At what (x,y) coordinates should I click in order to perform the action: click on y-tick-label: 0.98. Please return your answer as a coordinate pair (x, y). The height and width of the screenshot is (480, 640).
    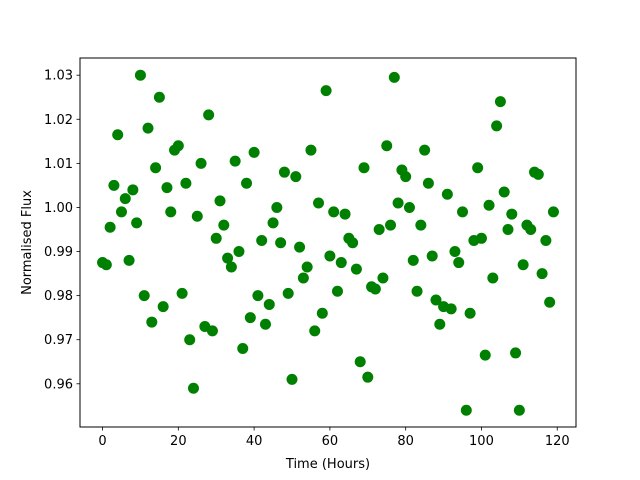
    Looking at the image, I should click on (58, 296).